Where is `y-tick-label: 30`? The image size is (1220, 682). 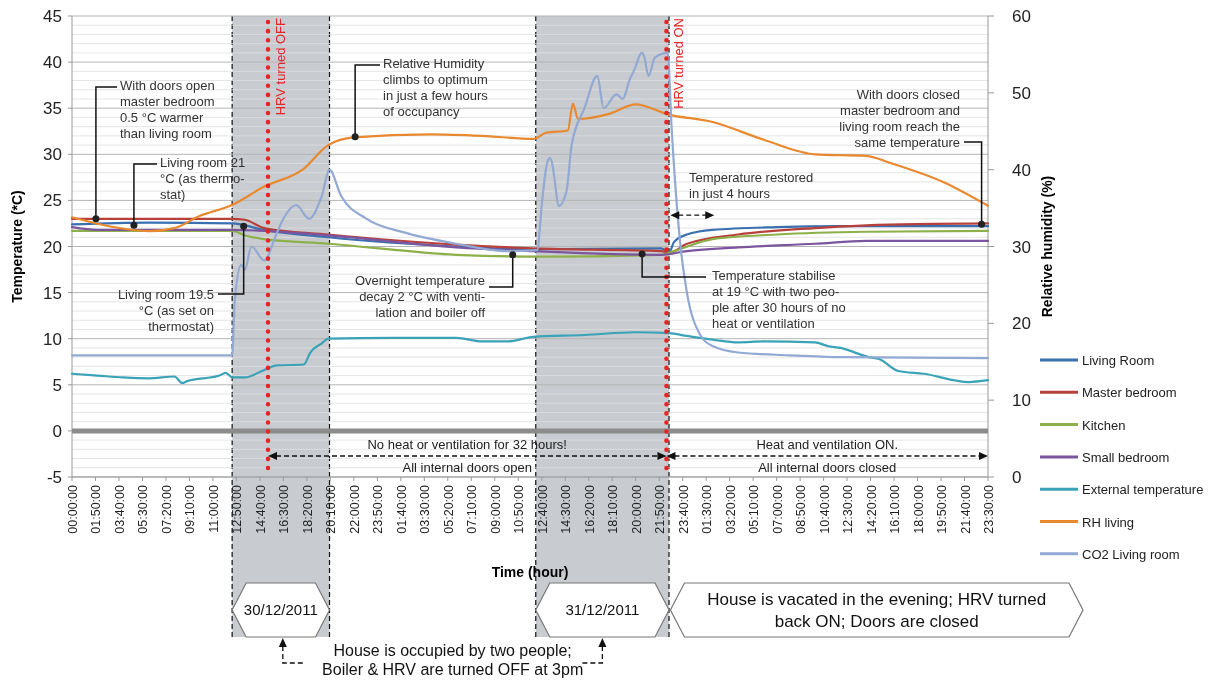 y-tick-label: 30 is located at coordinates (52, 155).